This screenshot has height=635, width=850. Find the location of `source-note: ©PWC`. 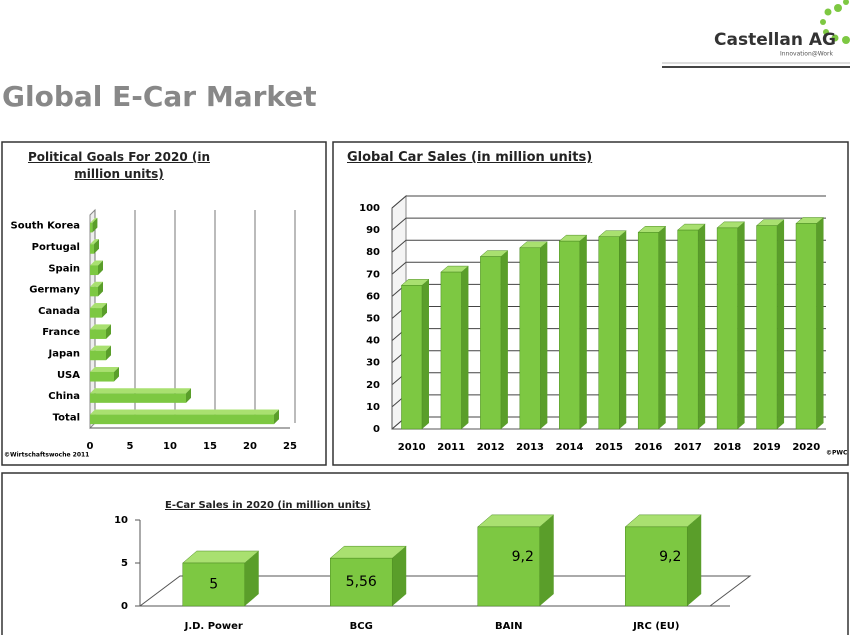

source-note: ©PWC is located at coordinates (837, 453).